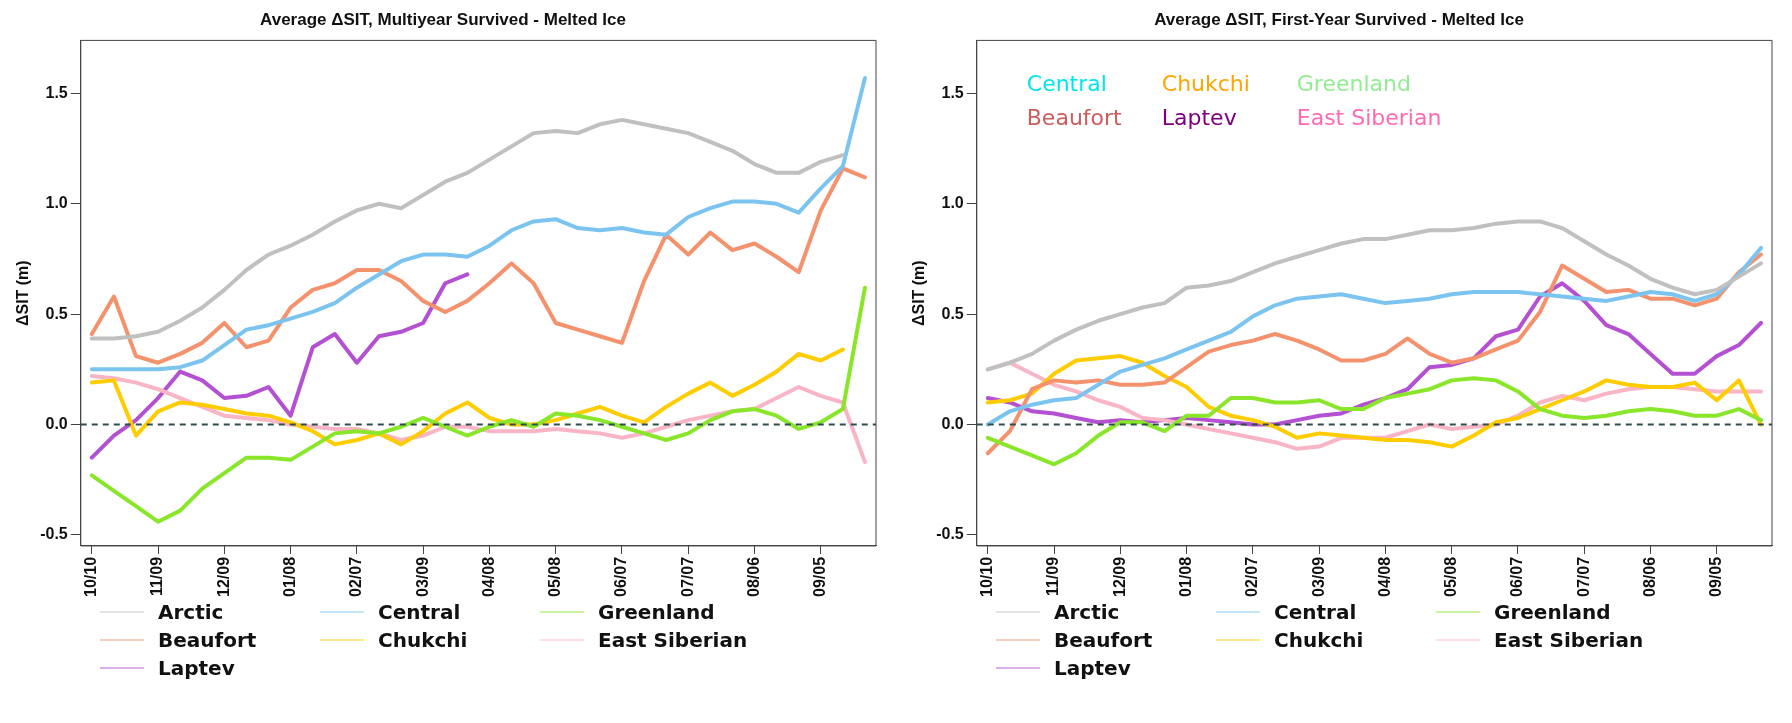  What do you see at coordinates (1339, 19) in the screenshot?
I see `chart-title: Average ΔSIT, First-Year Survived - Melted Ice` at bounding box center [1339, 19].